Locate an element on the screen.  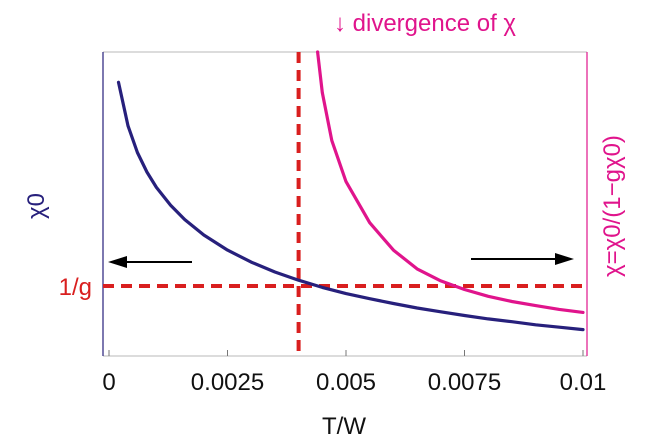
x-tick-label: 0.005 is located at coordinates (346, 382).